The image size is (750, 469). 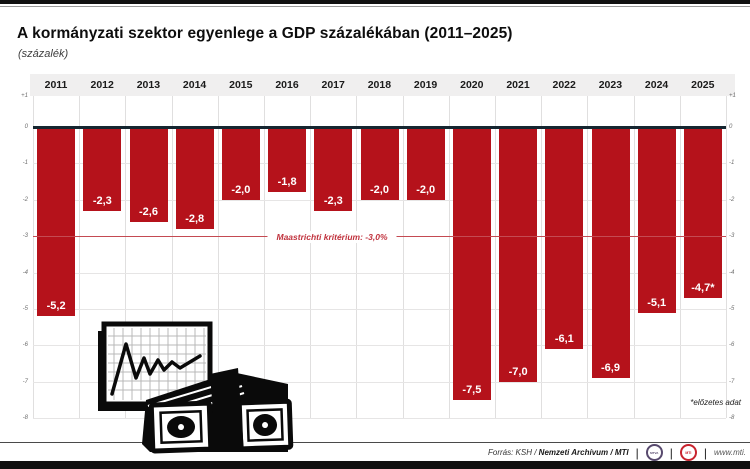 What do you see at coordinates (375, 465) in the screenshot?
I see `bottom-black-bar` at bounding box center [375, 465].